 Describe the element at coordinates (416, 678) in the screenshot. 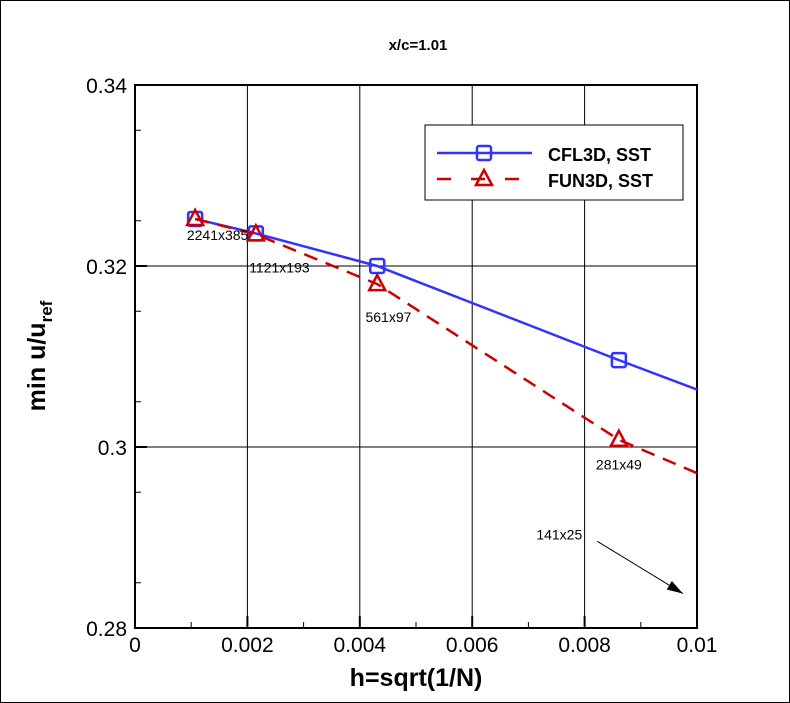

I see `x-axis-label: h=sqrt(1/N)` at that location.